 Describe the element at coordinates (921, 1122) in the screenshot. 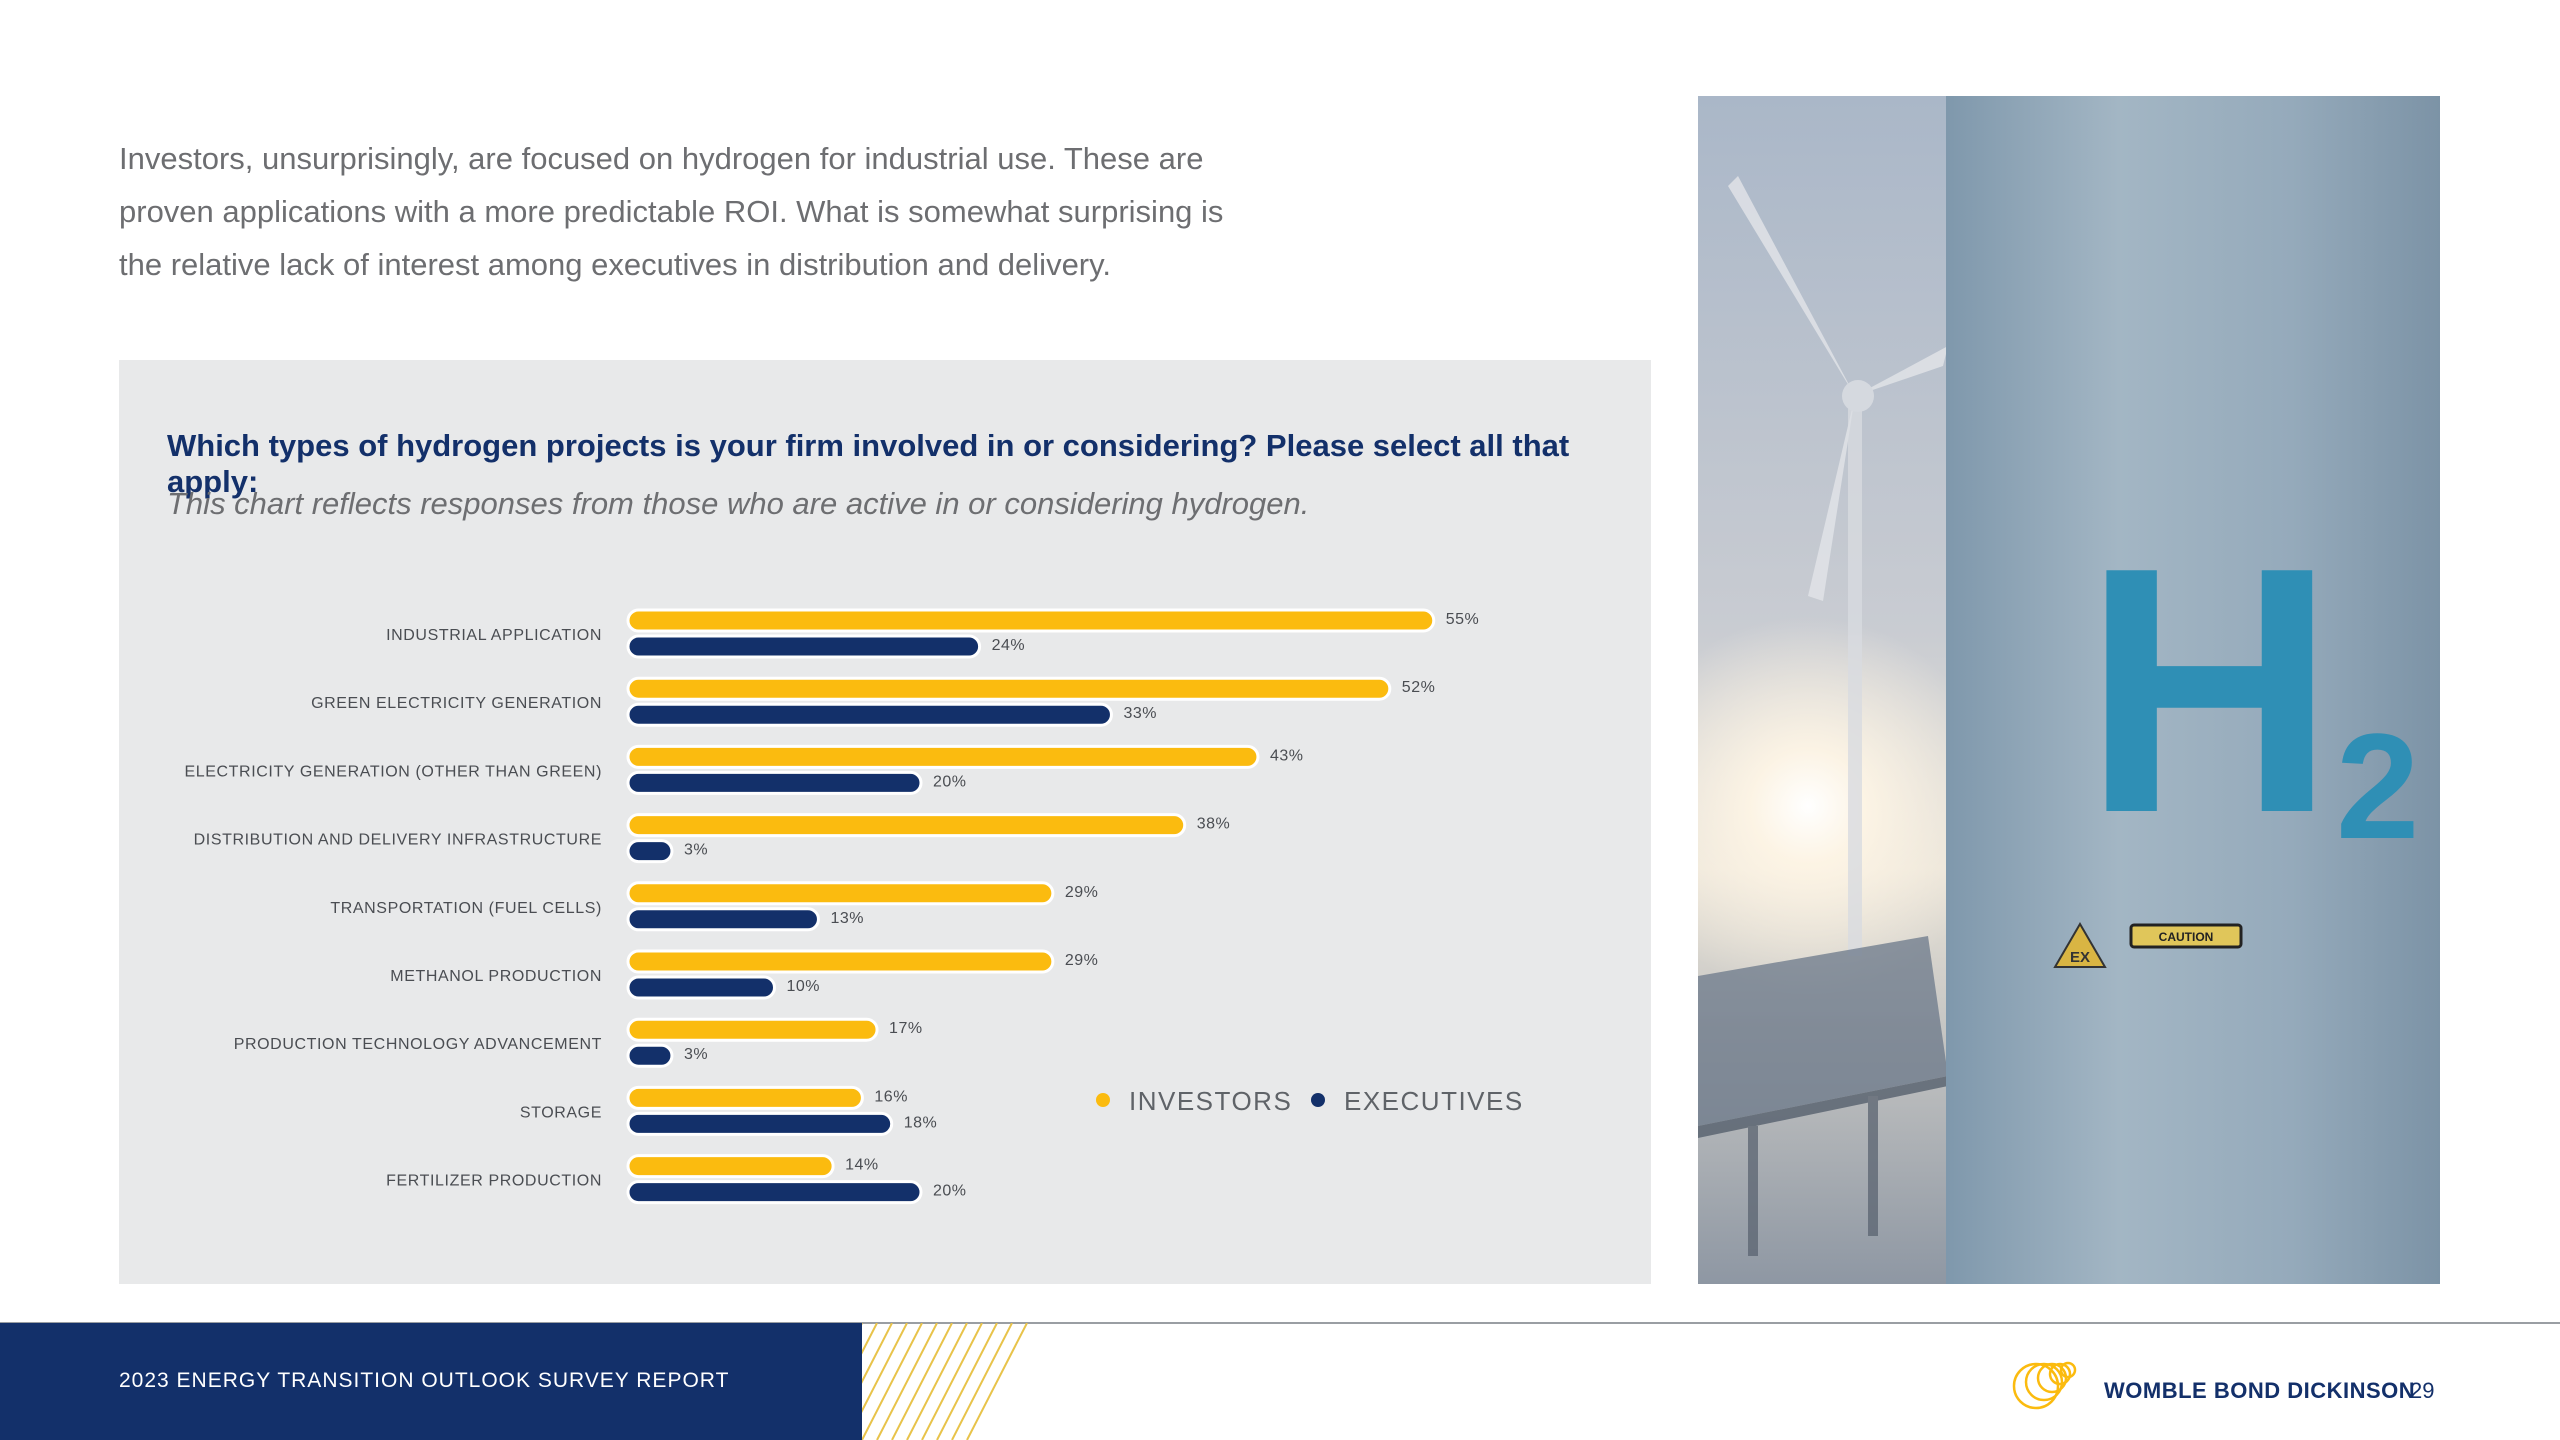

I see `data-label: 18%` at that location.